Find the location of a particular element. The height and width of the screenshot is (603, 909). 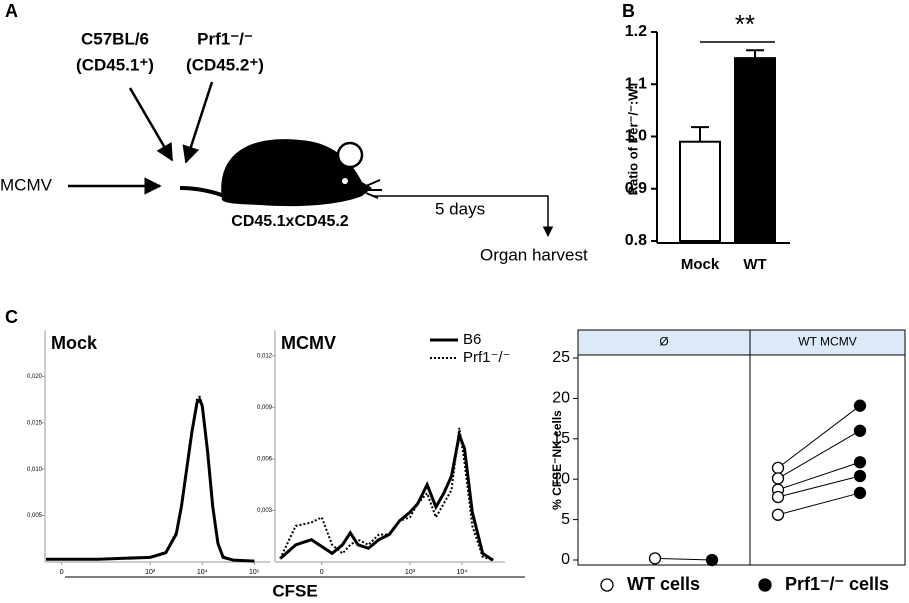

y-tick-label: 25 is located at coordinates (561, 357).